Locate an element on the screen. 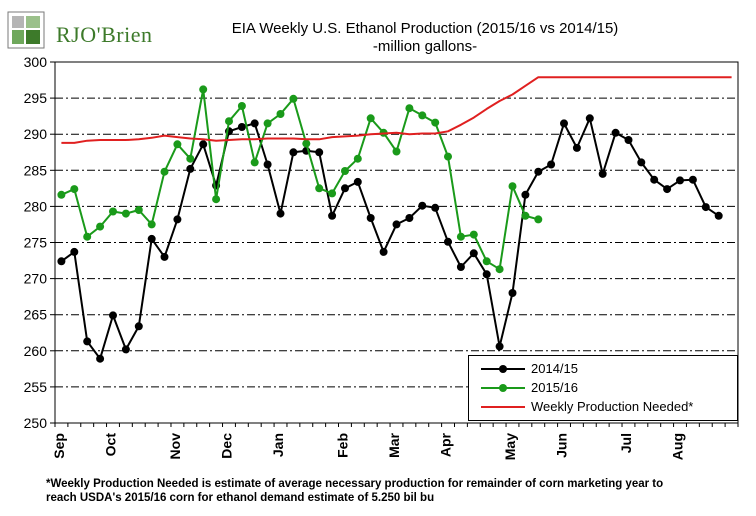 Image resolution: width=756 pixels, height=516 pixels. chart-subtitle: -million gallons- is located at coordinates (425, 46).